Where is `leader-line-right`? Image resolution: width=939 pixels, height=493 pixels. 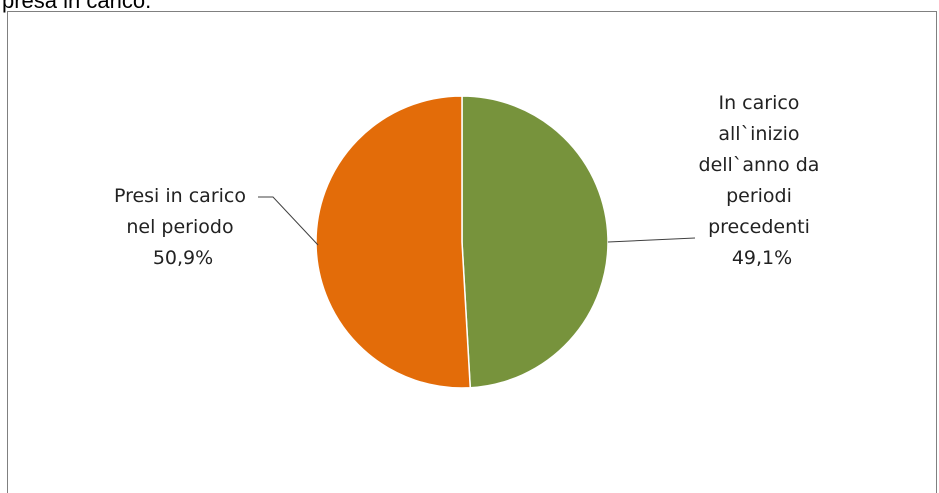 leader-line-right is located at coordinates (651, 240).